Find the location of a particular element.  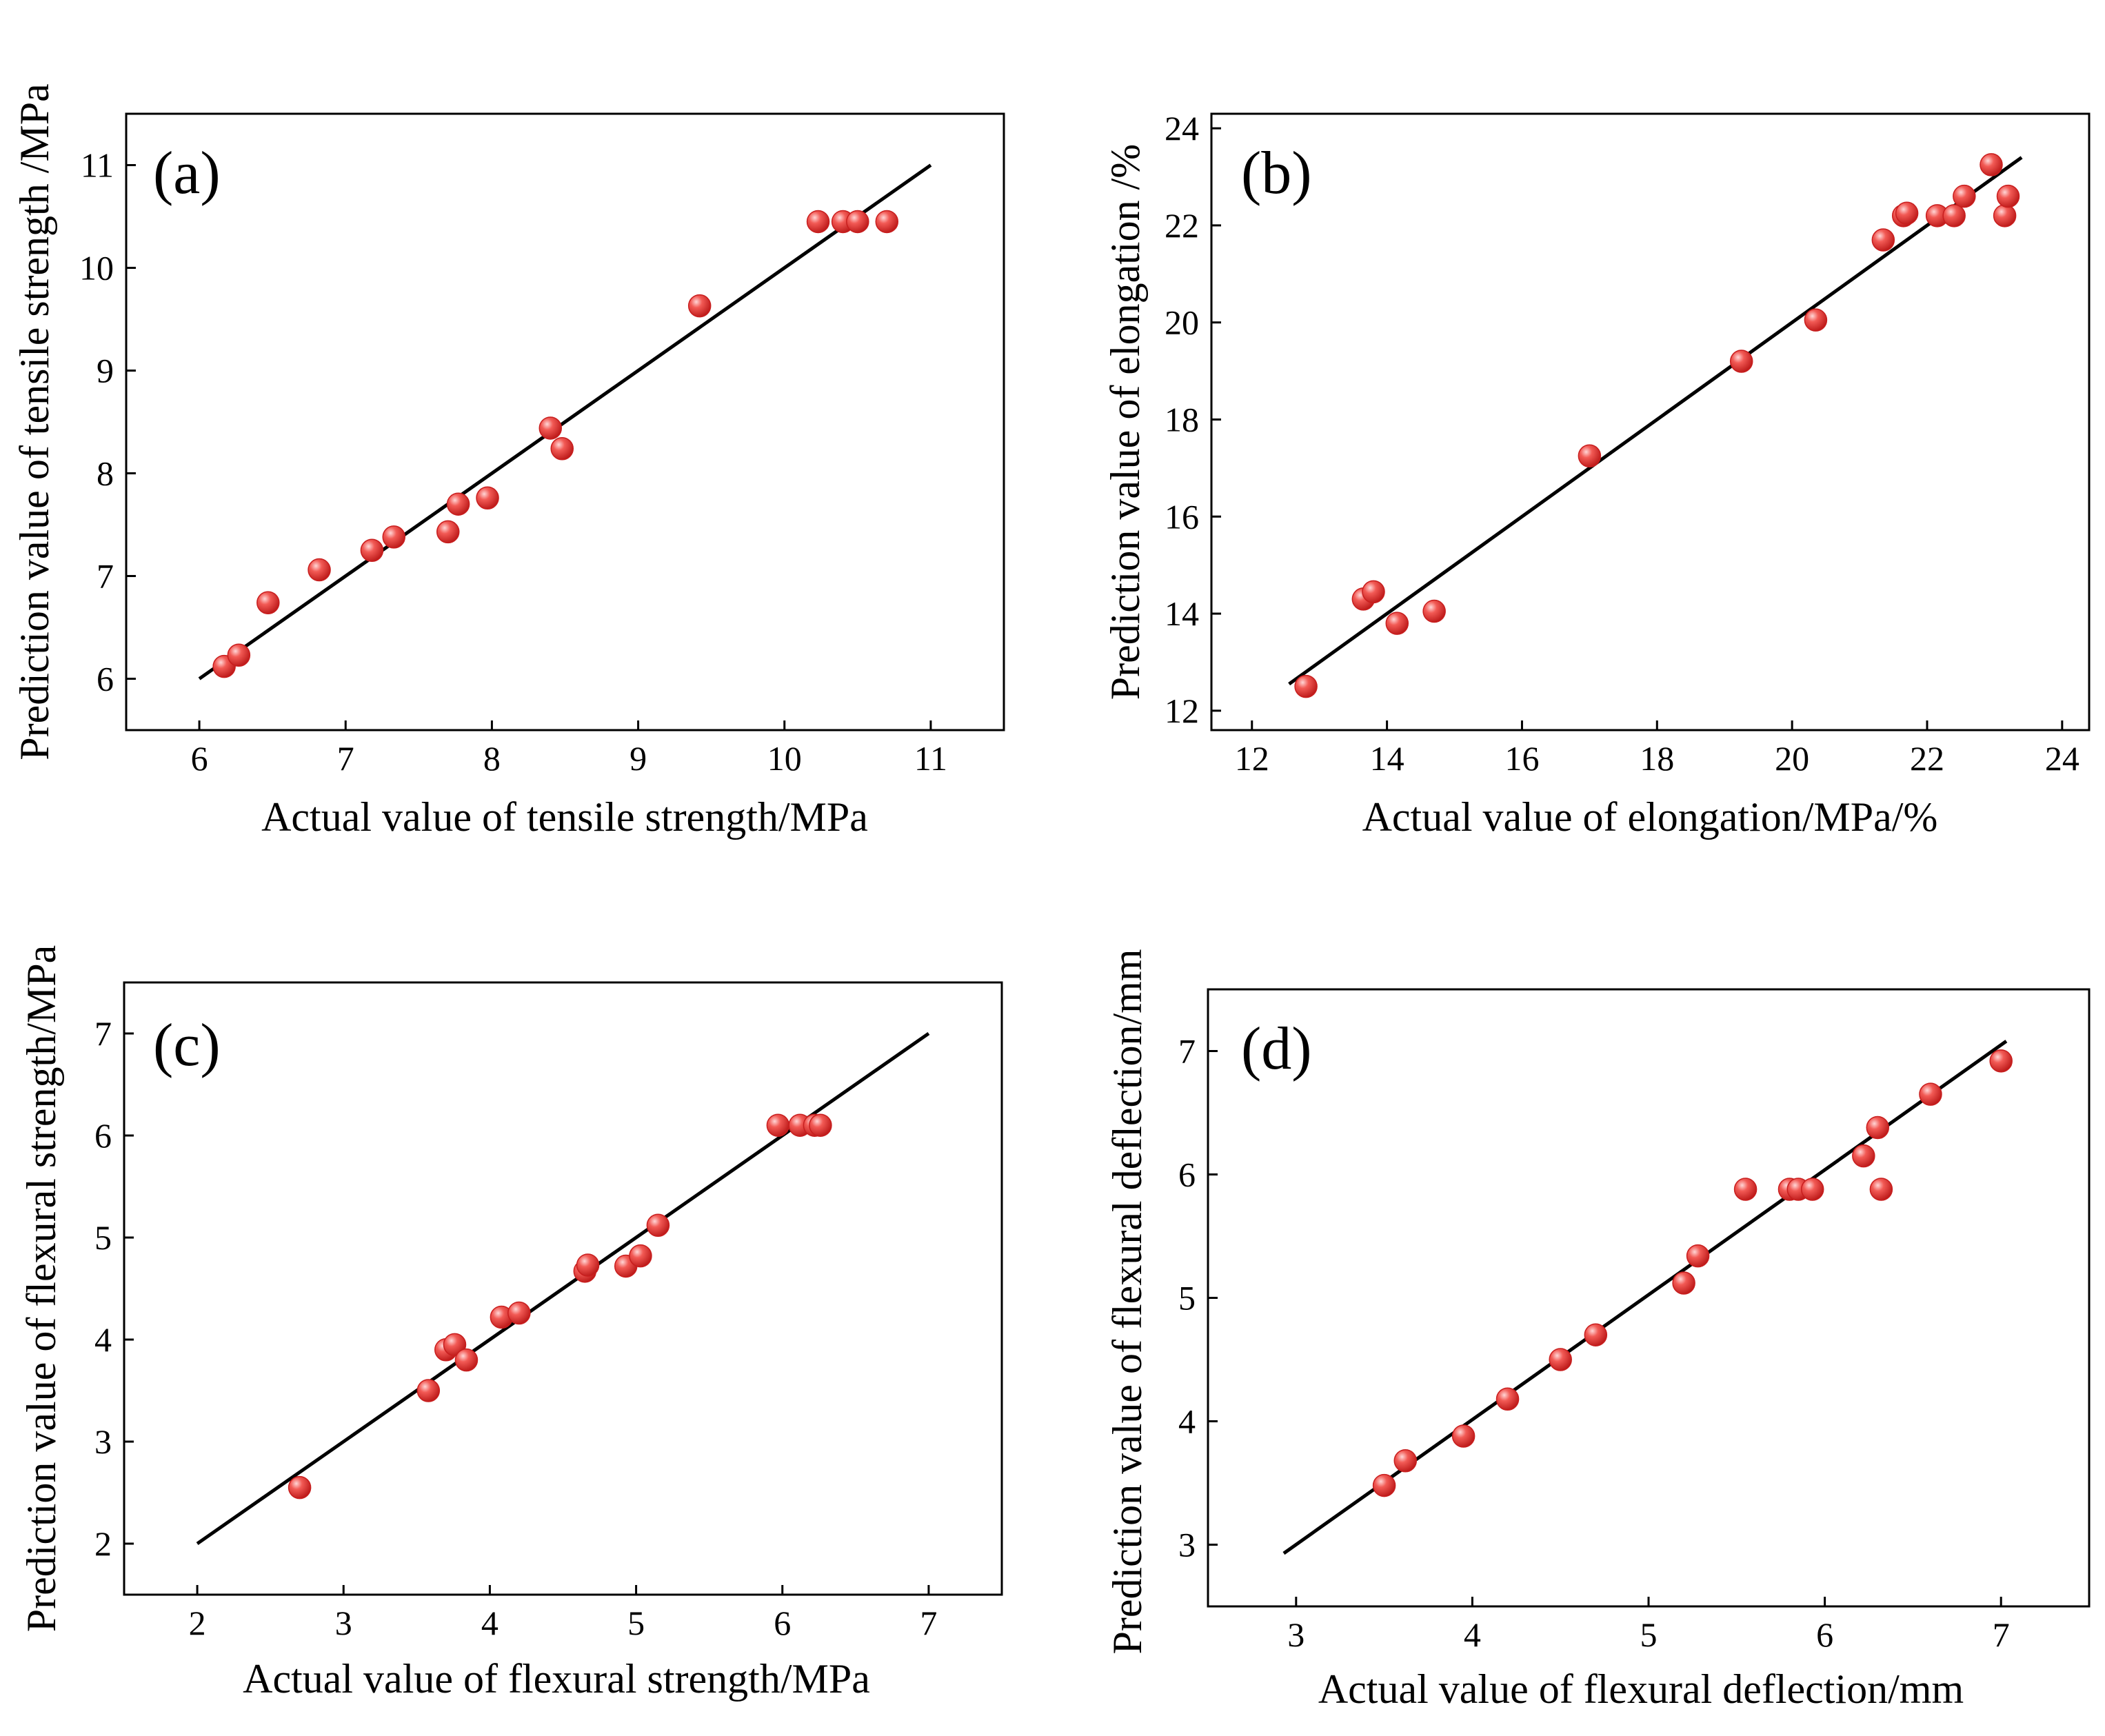

panel-b-fit-line is located at coordinates (1655, 421).